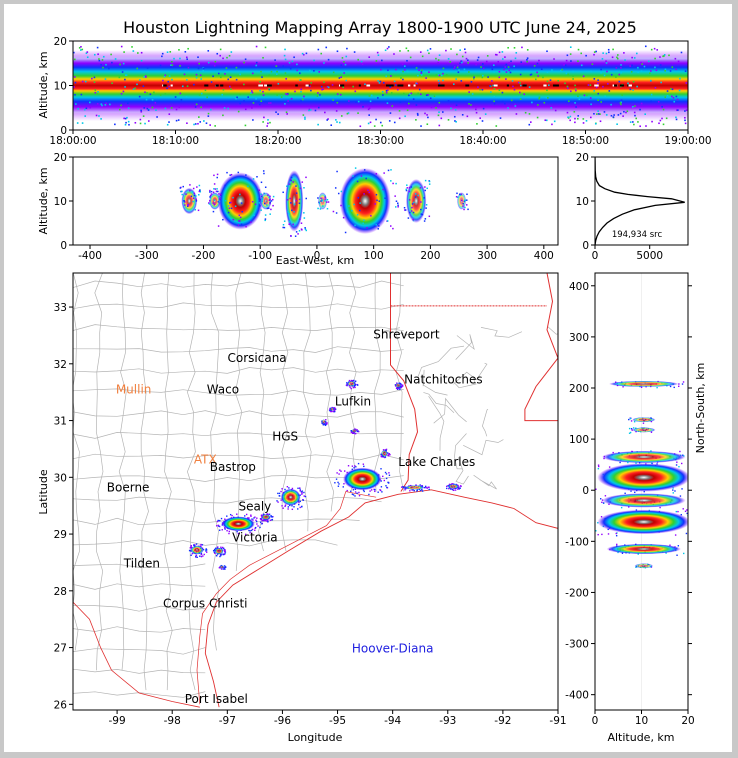 This screenshot has height=758, width=738. What do you see at coordinates (266, 201) in the screenshot?
I see `east-west-cluster` at bounding box center [266, 201].